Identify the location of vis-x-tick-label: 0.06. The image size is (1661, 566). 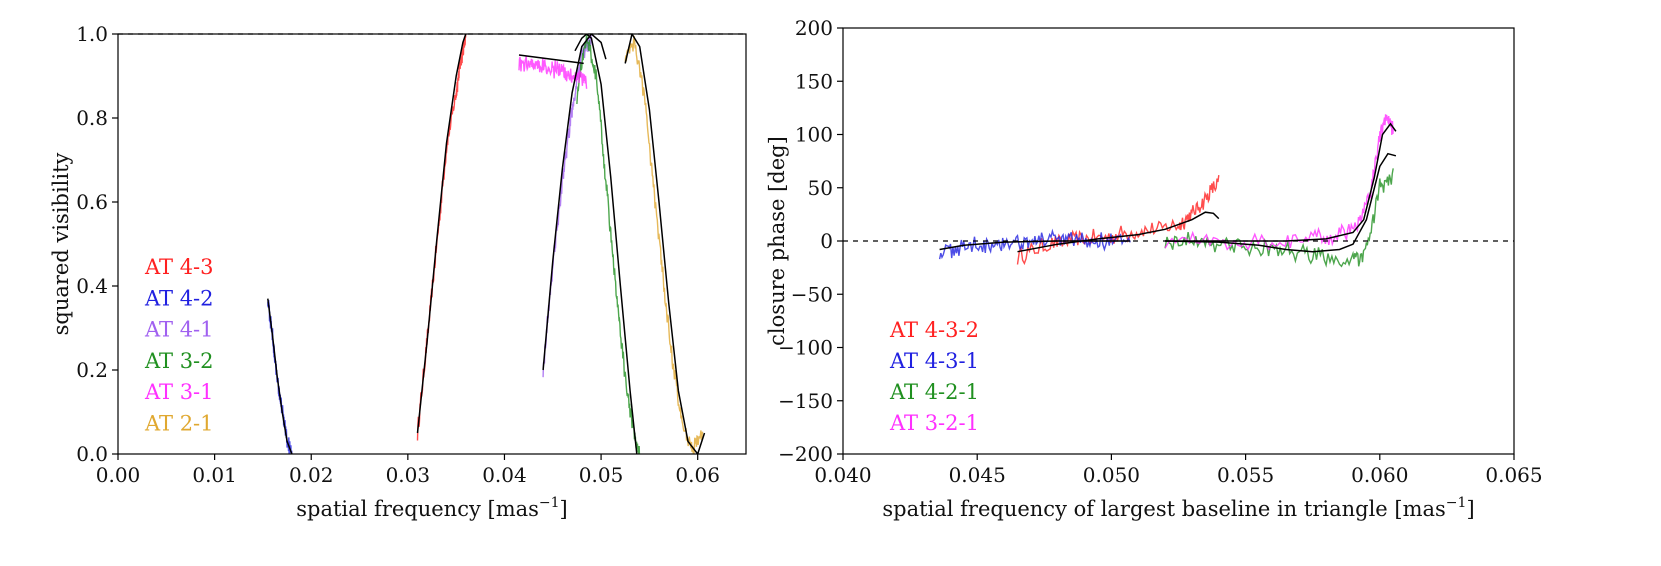
(697, 475).